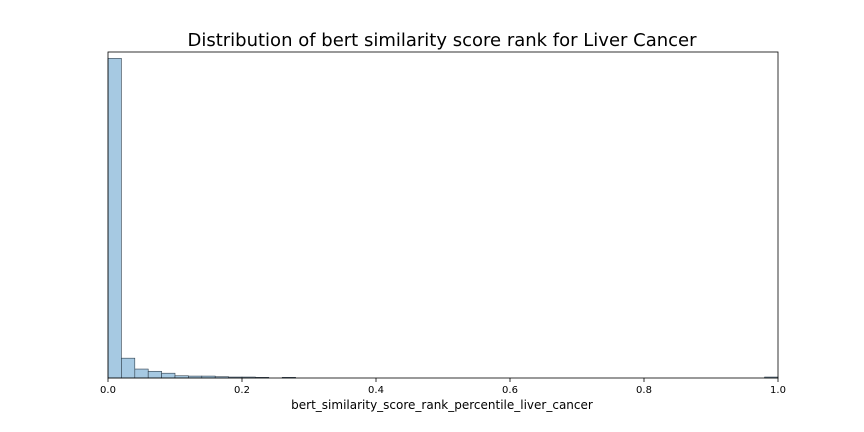  What do you see at coordinates (443, 387) in the screenshot?
I see `x-axis: 0.0 0.2 0.4 0.6 0.8 1.0` at bounding box center [443, 387].